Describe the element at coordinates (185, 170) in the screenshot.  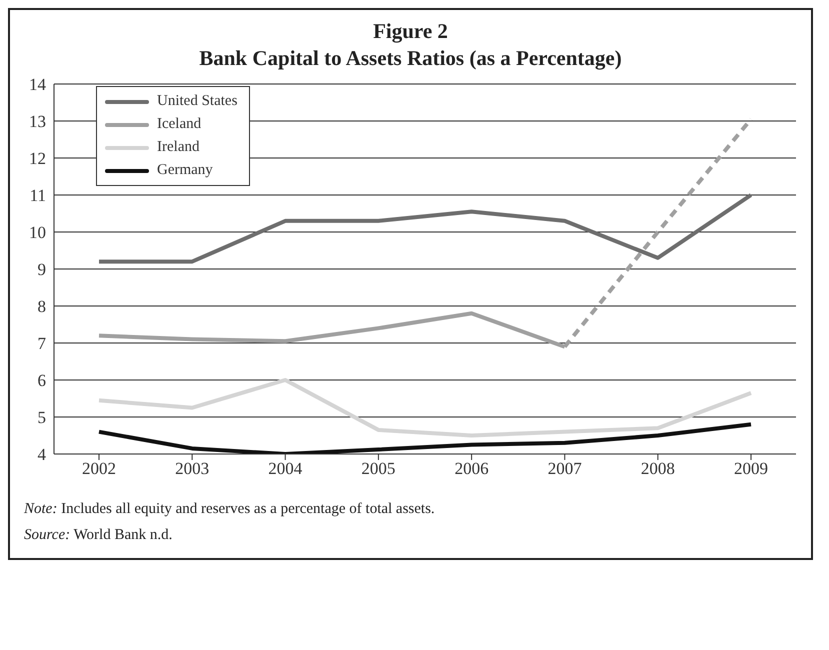
I see `legend-label: Germany` at that location.